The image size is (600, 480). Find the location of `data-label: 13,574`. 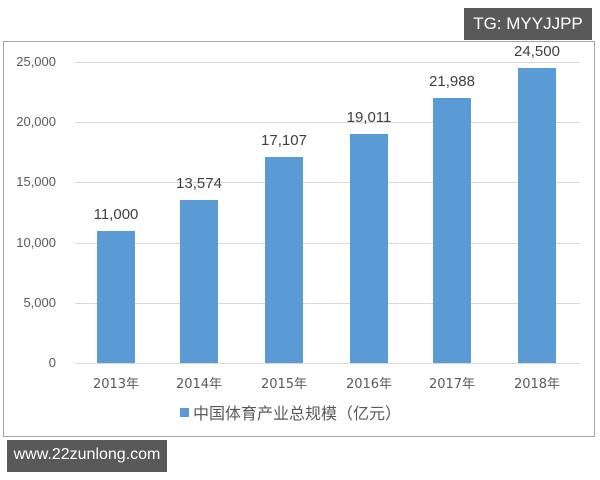

data-label: 13,574 is located at coordinates (199, 183).